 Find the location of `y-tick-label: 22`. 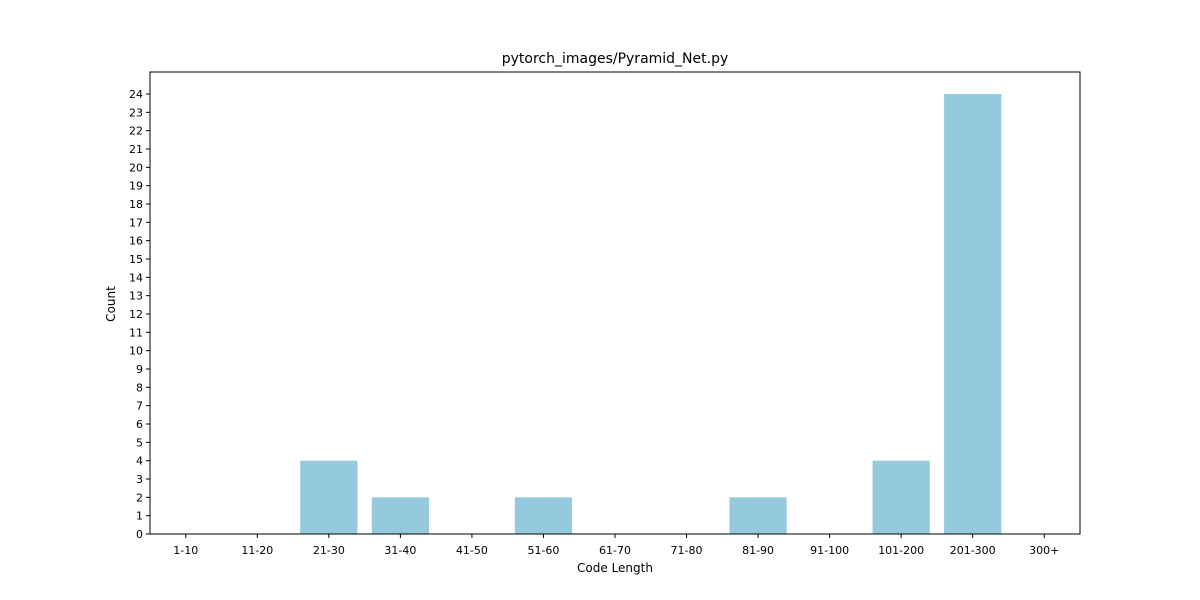

y-tick-label: 22 is located at coordinates (136, 131).